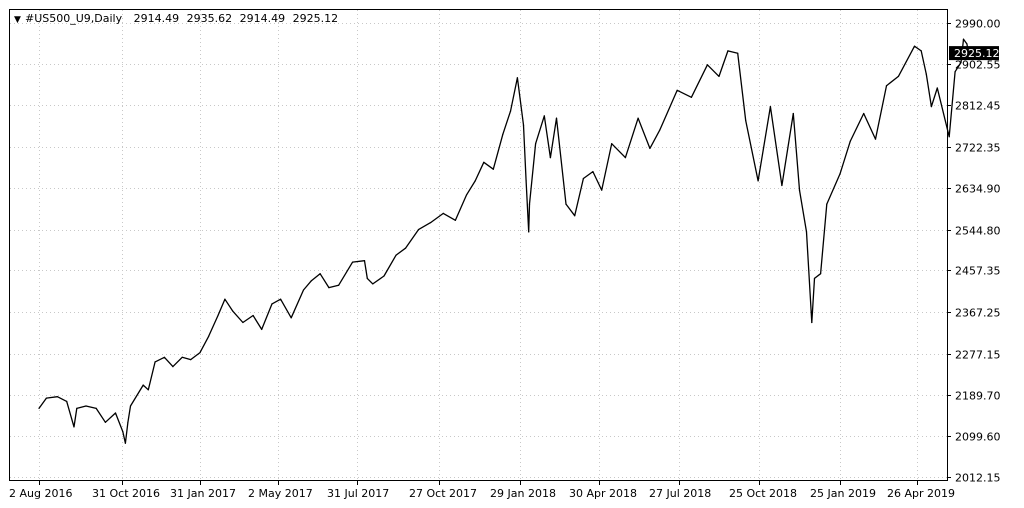  Describe the element at coordinates (978, 396) in the screenshot. I see `y-tick-label: 2189.70` at that location.